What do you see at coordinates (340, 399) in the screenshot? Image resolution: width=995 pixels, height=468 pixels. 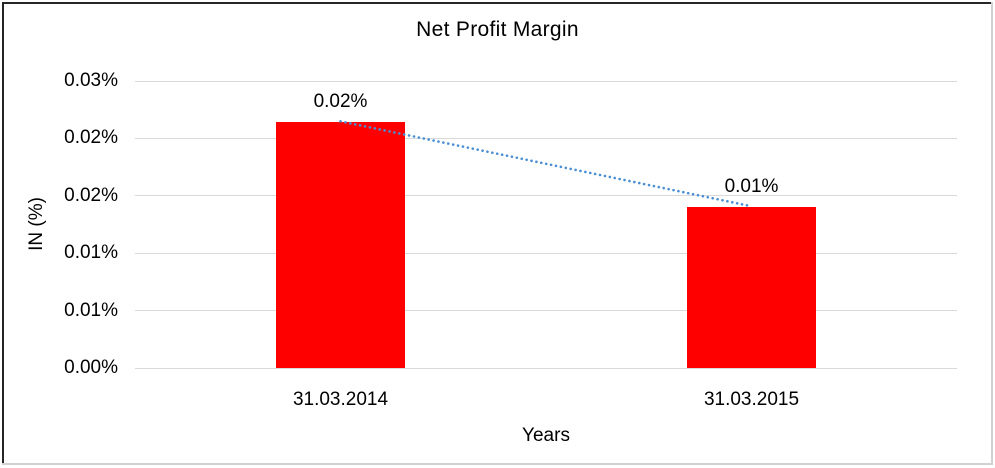 I see `x-axis-tick-label: 31.03.2014` at bounding box center [340, 399].